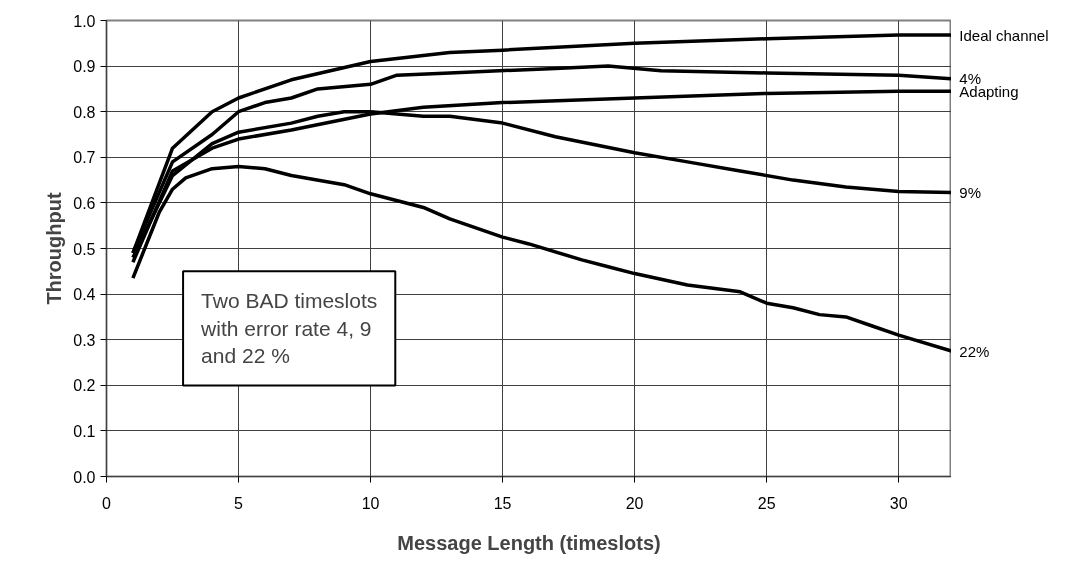  What do you see at coordinates (84, 477) in the screenshot?
I see `y-tick-label: 0.0` at bounding box center [84, 477].